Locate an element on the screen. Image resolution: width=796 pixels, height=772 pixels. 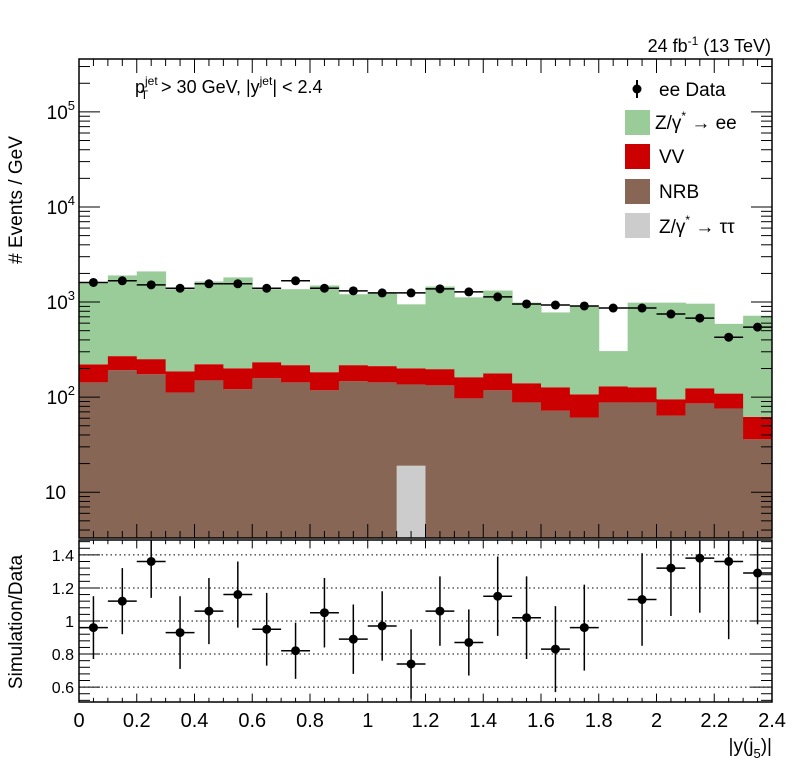
ratio-y-axis-title: Simulation/Data is located at coordinates (16, 622).